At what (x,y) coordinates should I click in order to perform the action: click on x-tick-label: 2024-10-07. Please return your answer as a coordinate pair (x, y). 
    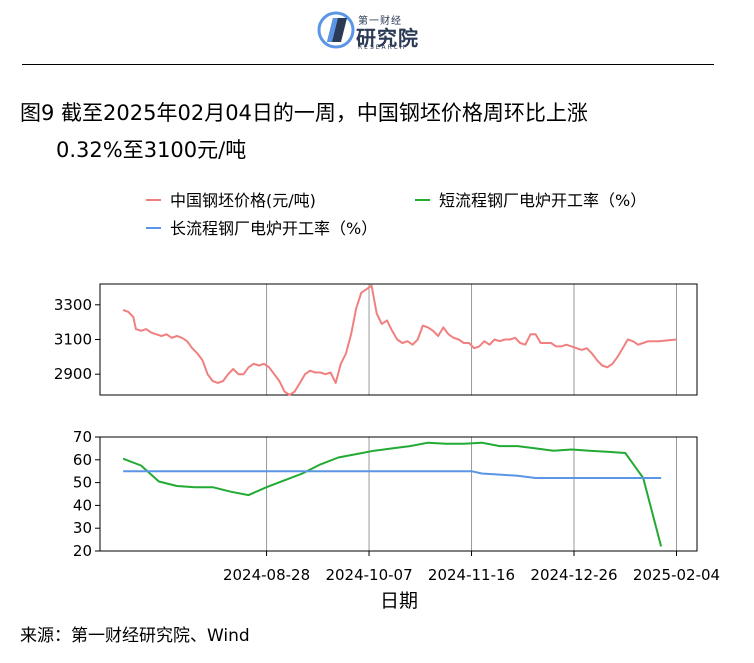
    Looking at the image, I should click on (368, 575).